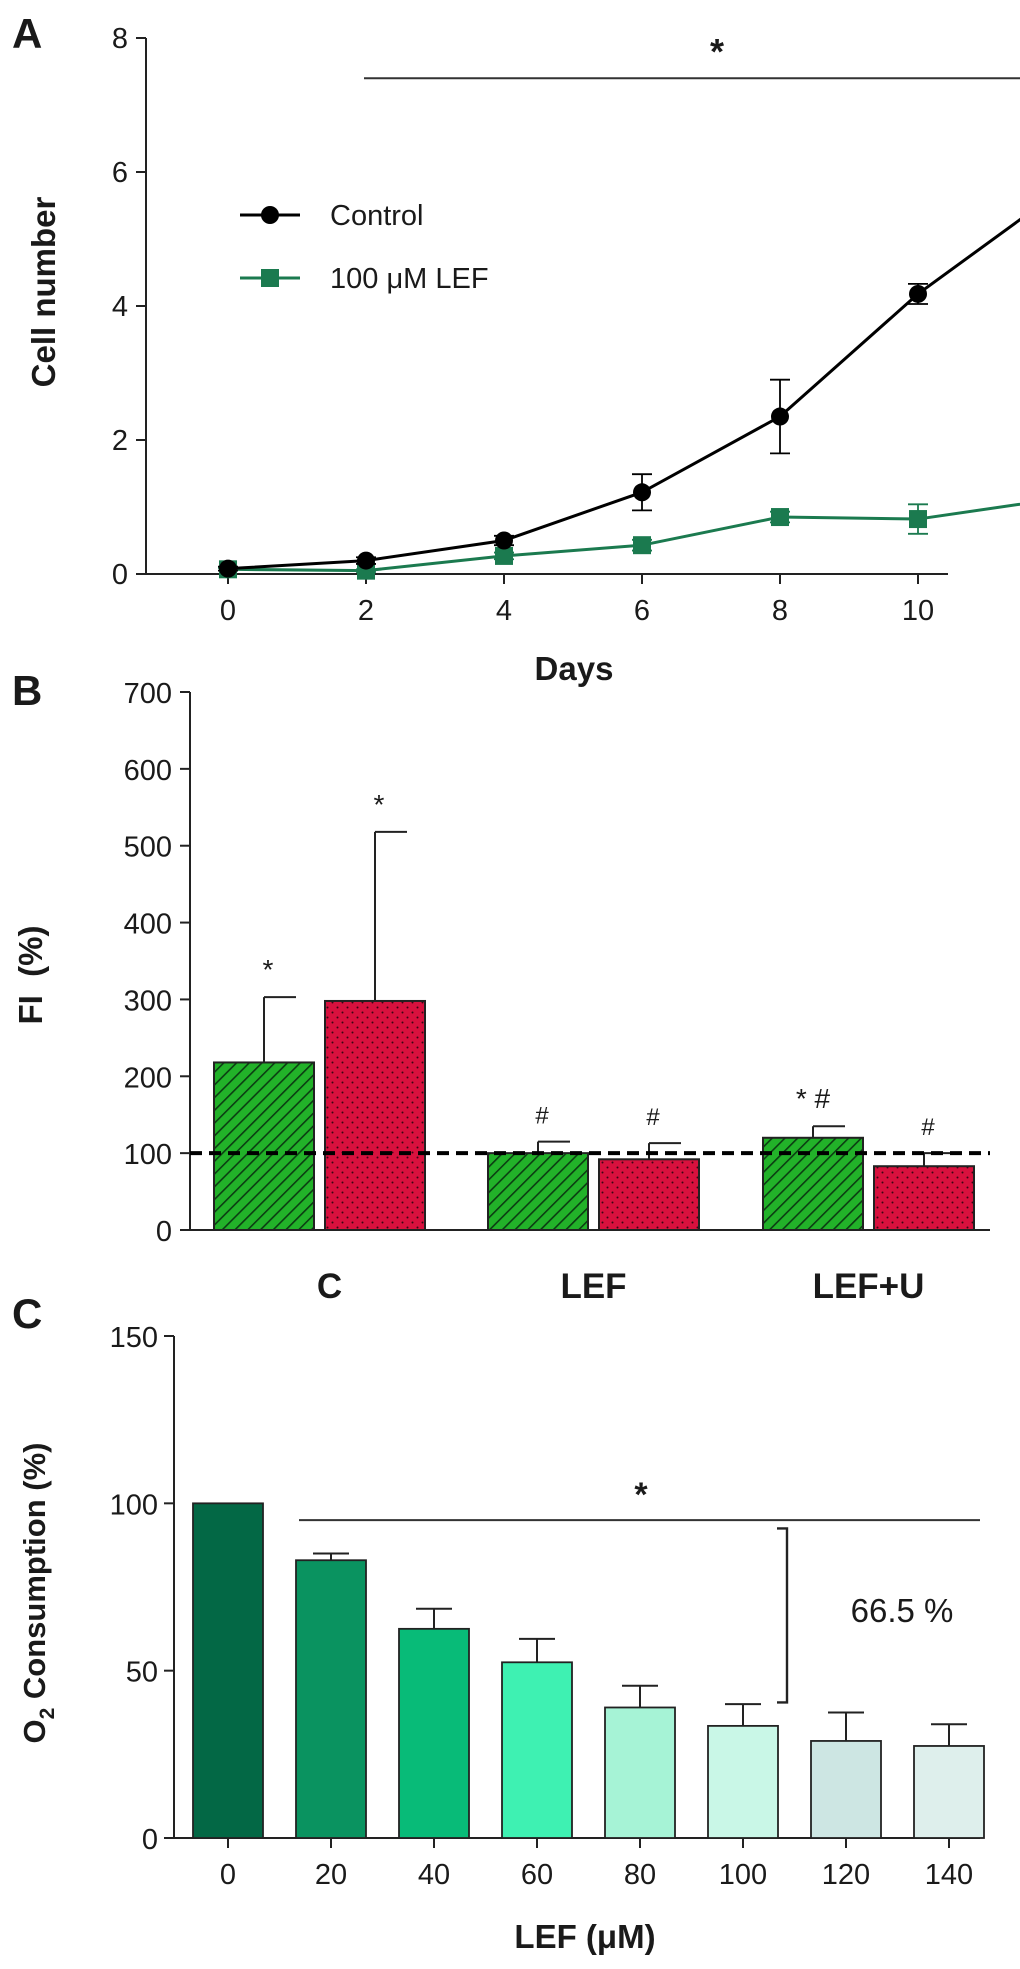  Describe the element at coordinates (918, 611) in the screenshot. I see `panel-a-x-tick-label: 10` at that location.